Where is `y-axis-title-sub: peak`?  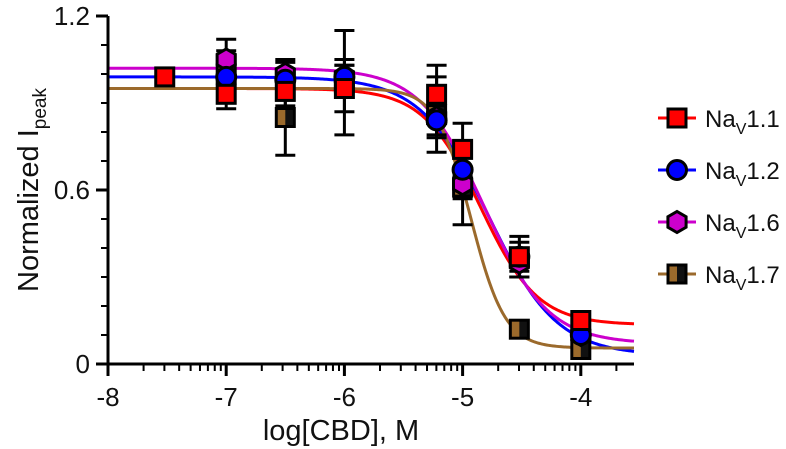
y-axis-title-sub: peak is located at coordinates (40, 109).